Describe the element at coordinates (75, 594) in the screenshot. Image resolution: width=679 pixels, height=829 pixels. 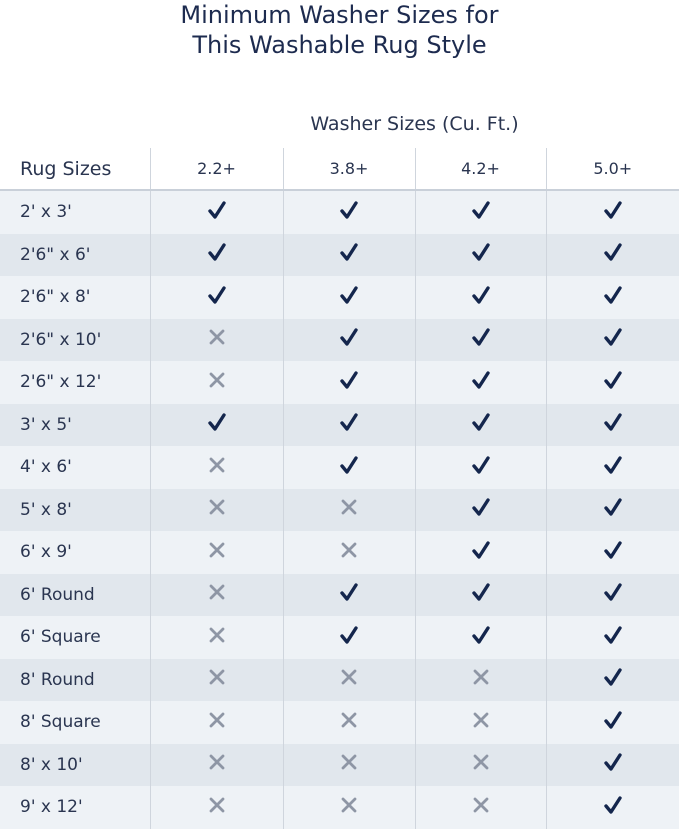
I see `rug-size-cell: 6' Round` at that location.